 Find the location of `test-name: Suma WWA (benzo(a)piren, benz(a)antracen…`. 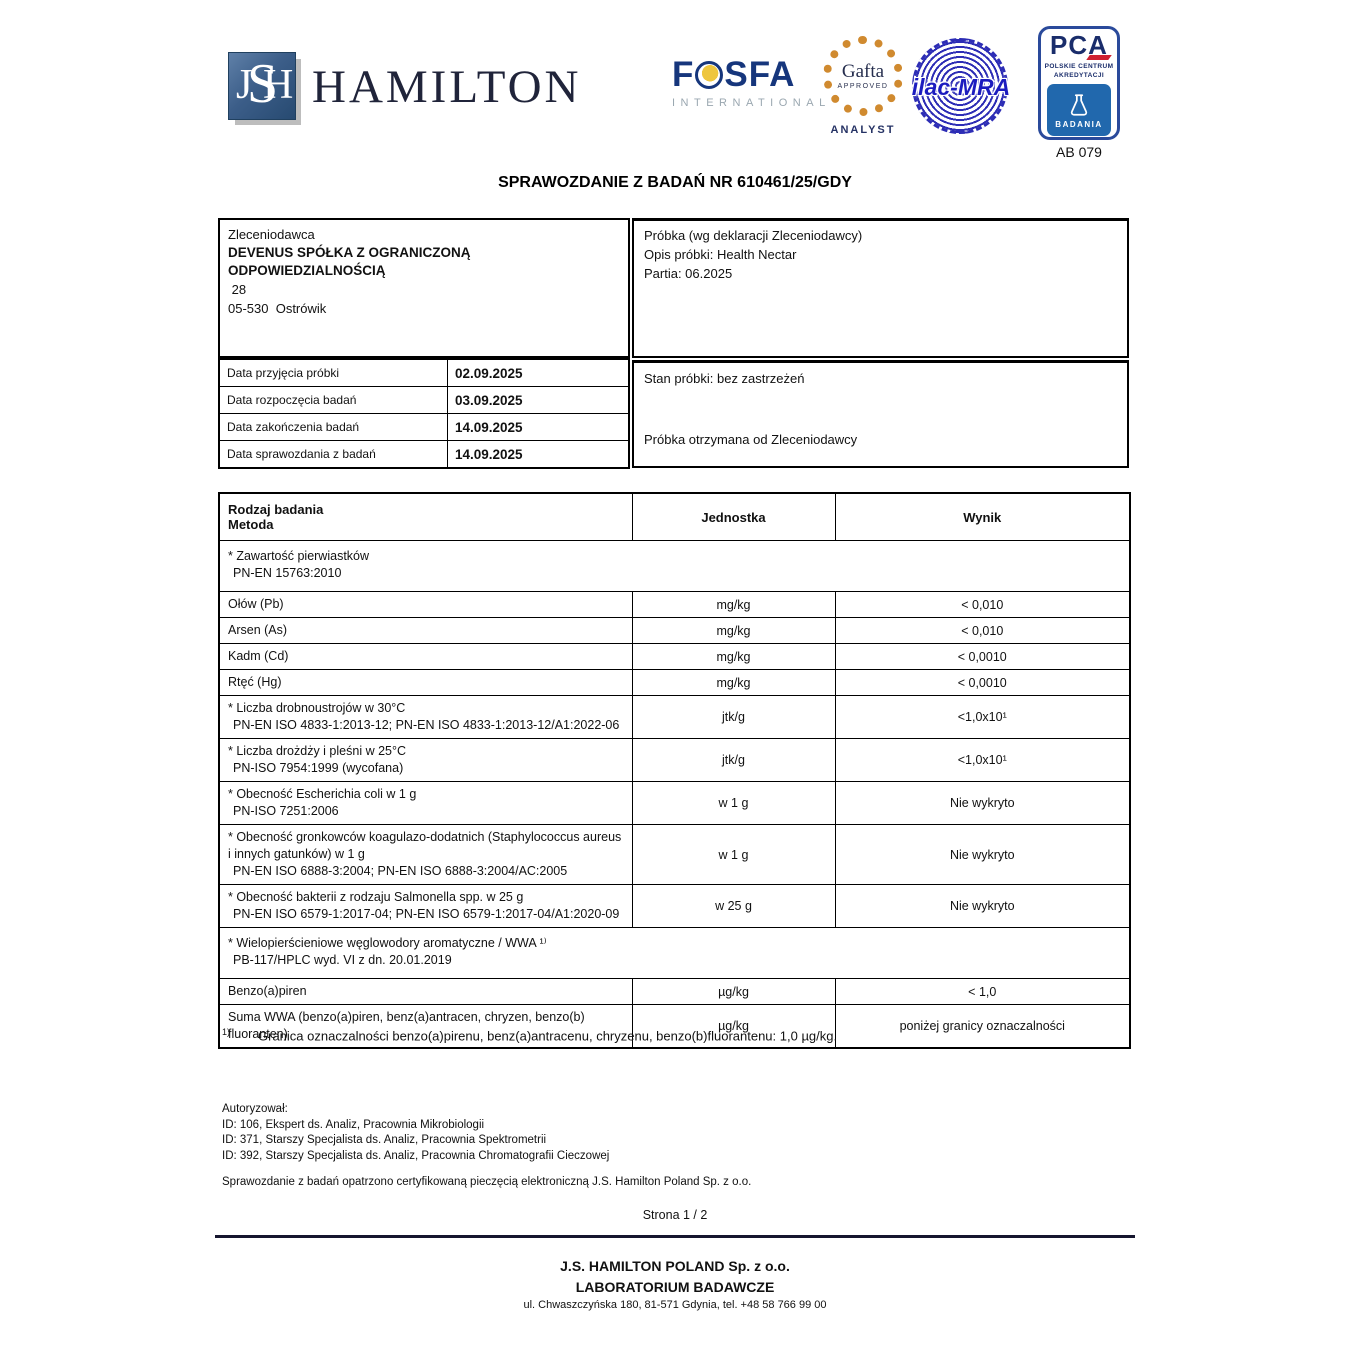

test-name: Suma WWA (benzo(a)piren, benz(a)antracen… is located at coordinates (406, 1025).